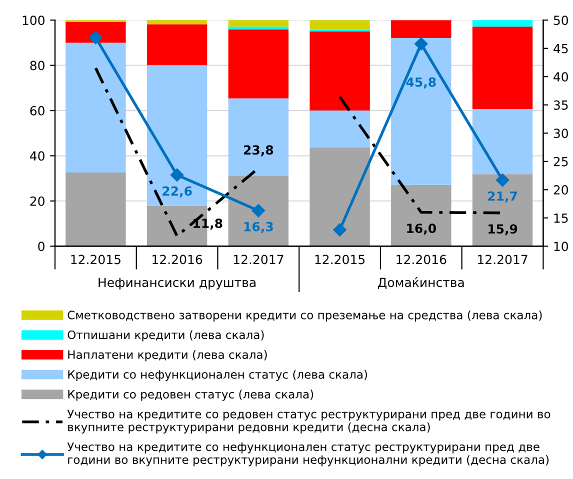 The image size is (573, 479). Describe the element at coordinates (502, 196) in the screenshot. I see `data-label: 21,7` at that location.